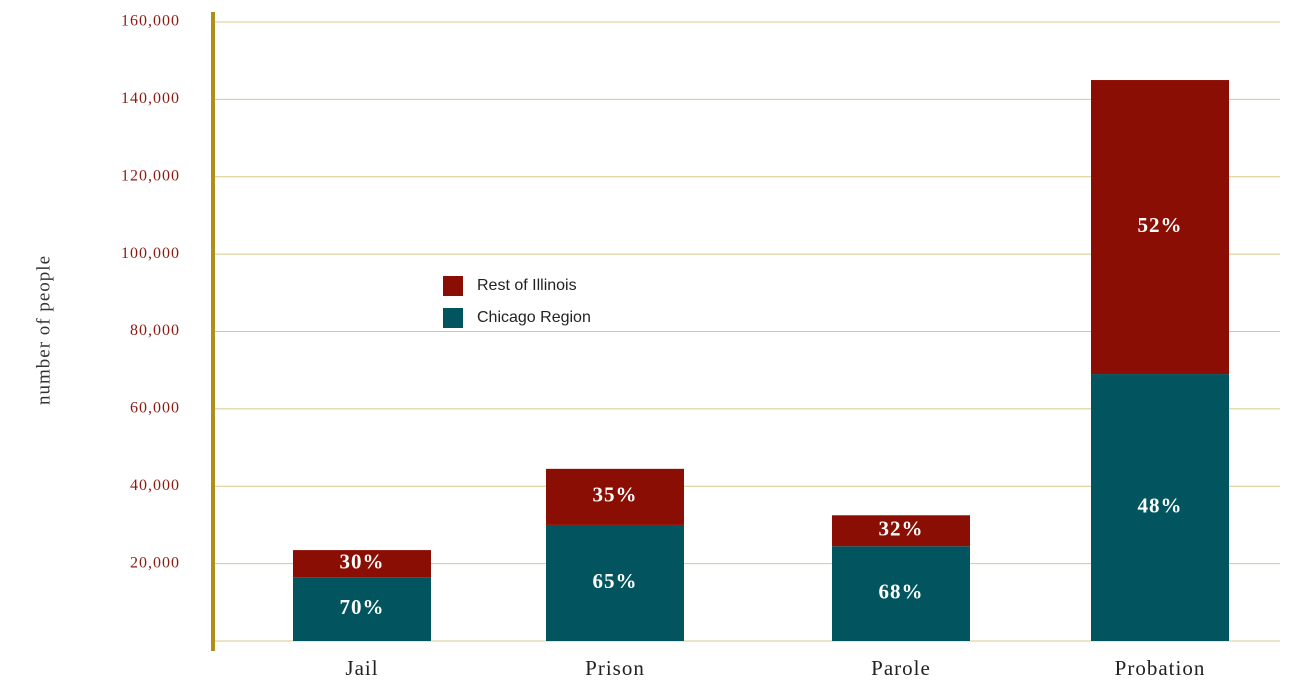 The width and height of the screenshot is (1296, 684). What do you see at coordinates (527, 285) in the screenshot?
I see `legend-label: Rest of Illinois` at bounding box center [527, 285].